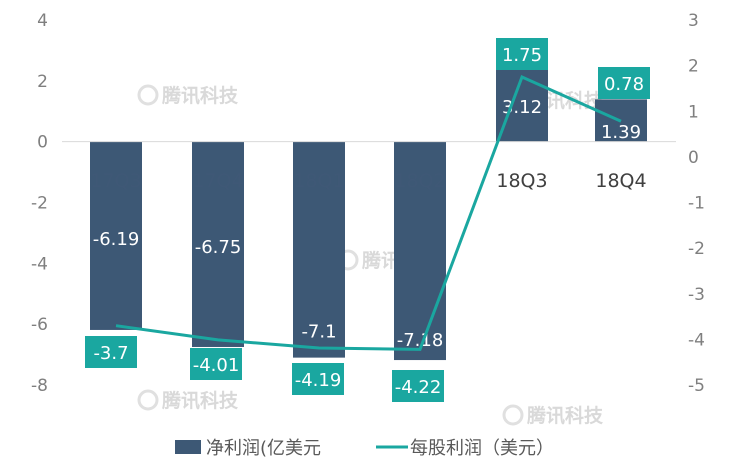  Describe the element at coordinates (217, 181) in the screenshot. I see `category-label: 17Q4` at that location.